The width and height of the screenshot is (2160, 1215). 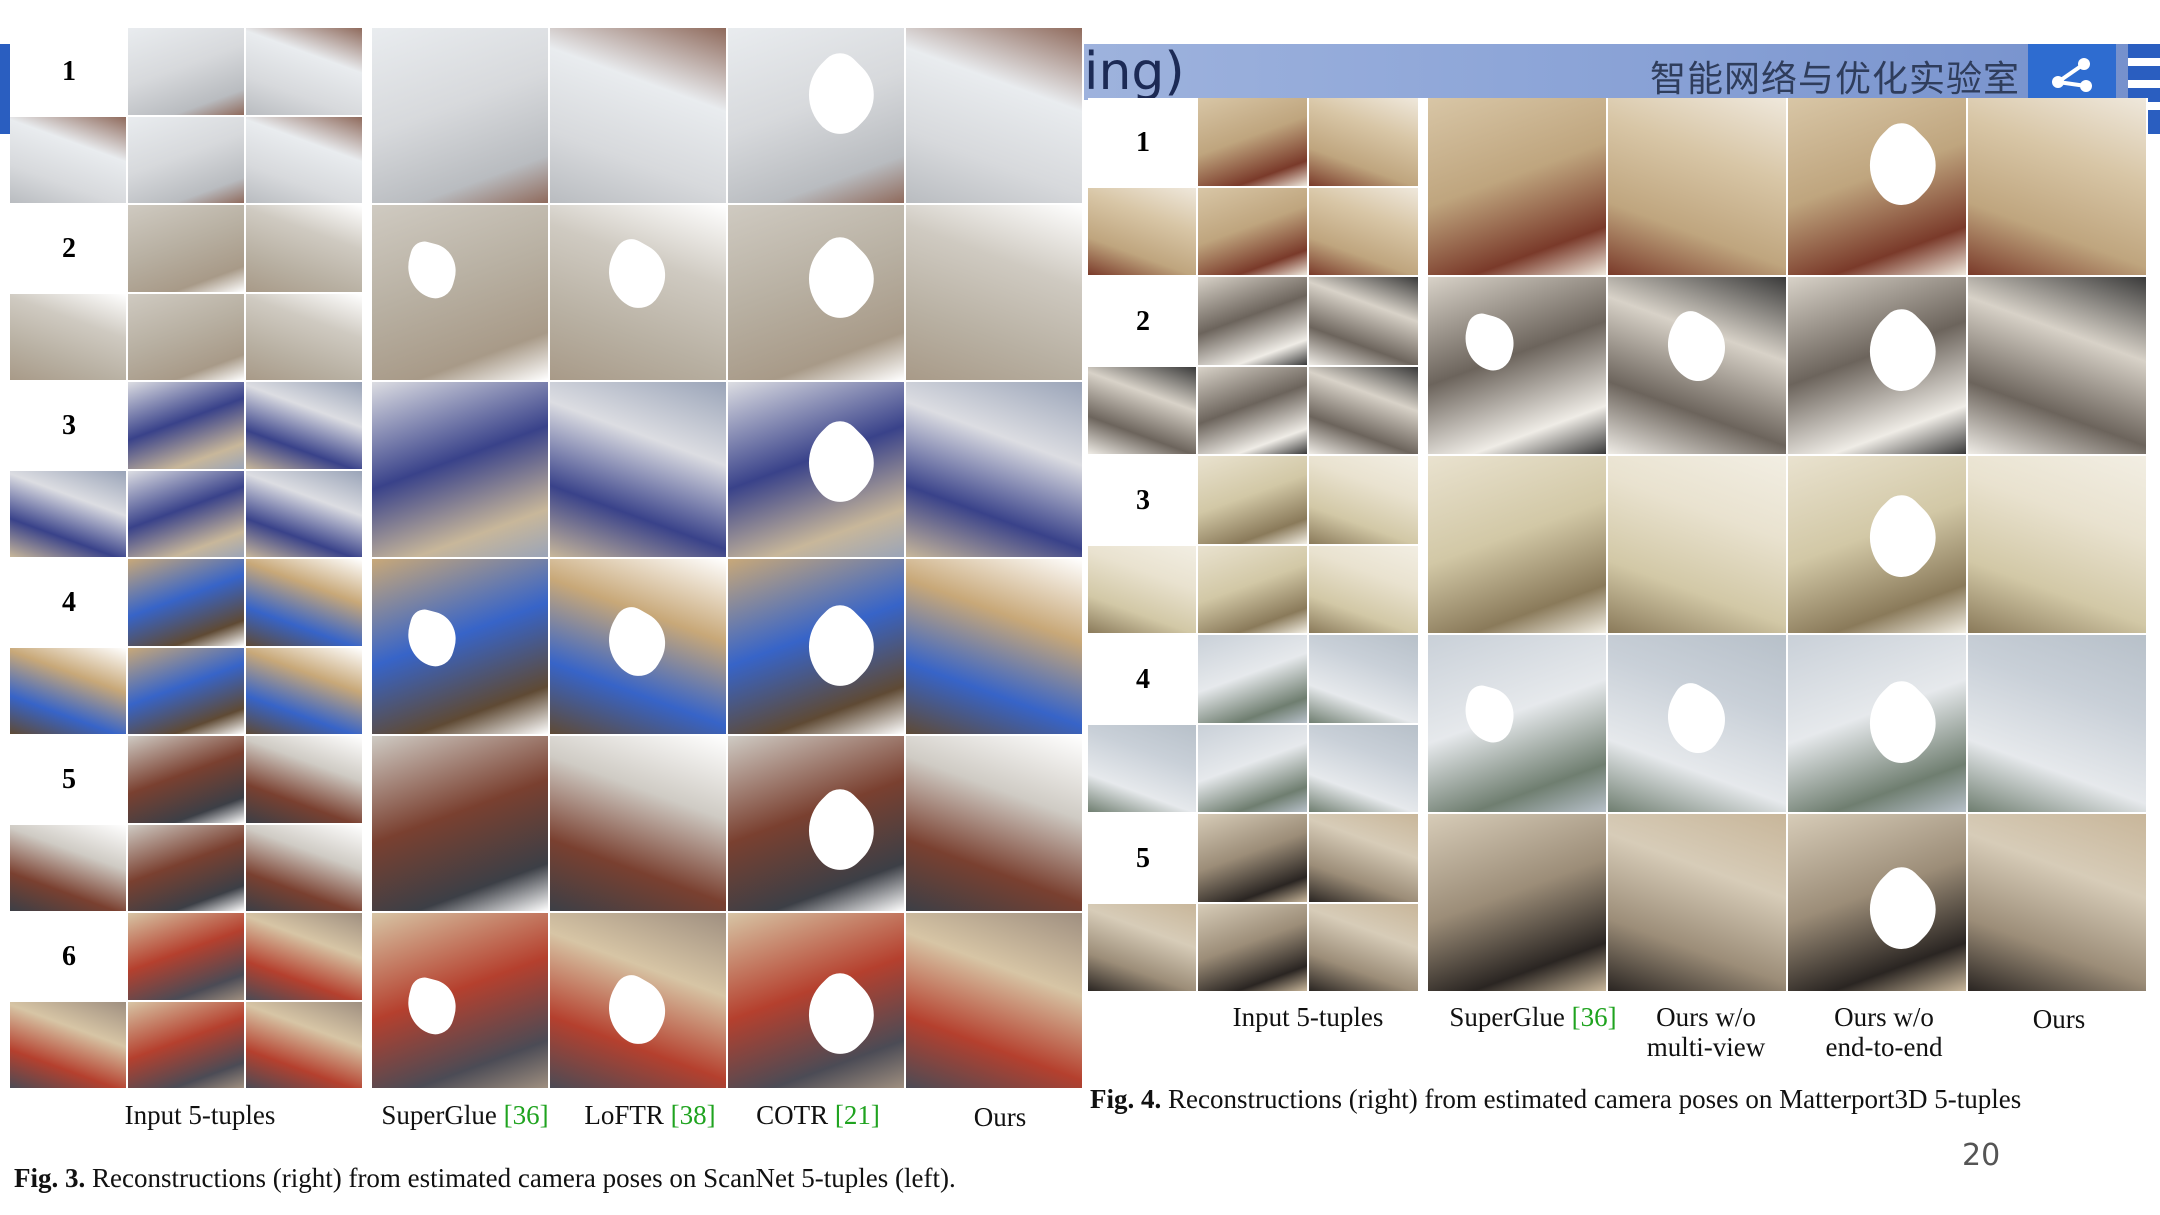 I want to click on fig4-label-wo-multiview: Ours w/o multi-view, so click(x=1706, y=1032).